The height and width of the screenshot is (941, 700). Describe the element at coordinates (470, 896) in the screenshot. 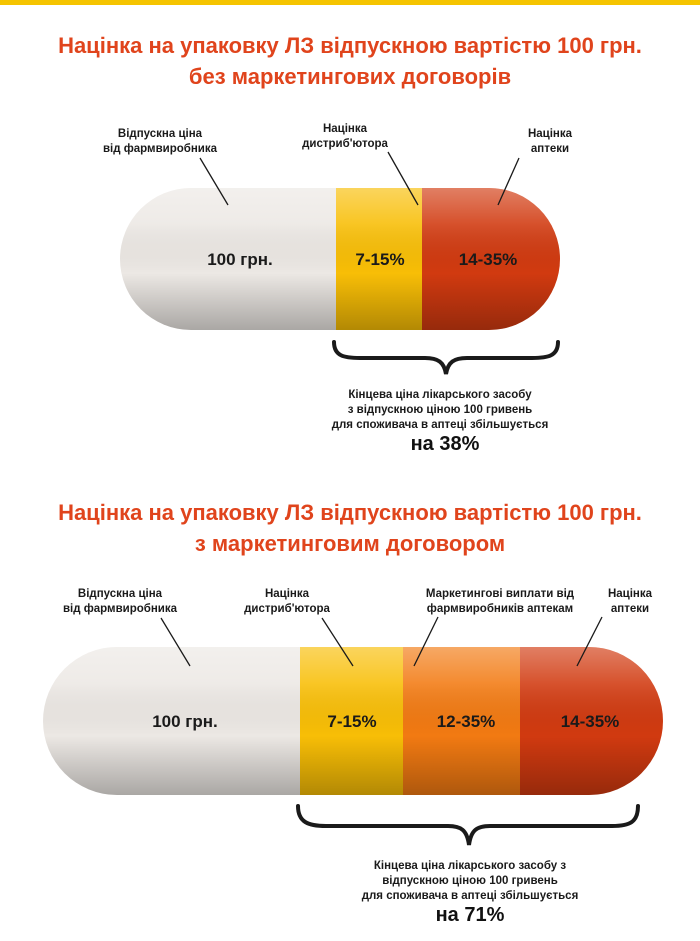

I see `panel2-caption-line3: для споживача в аптеці збільшується` at that location.